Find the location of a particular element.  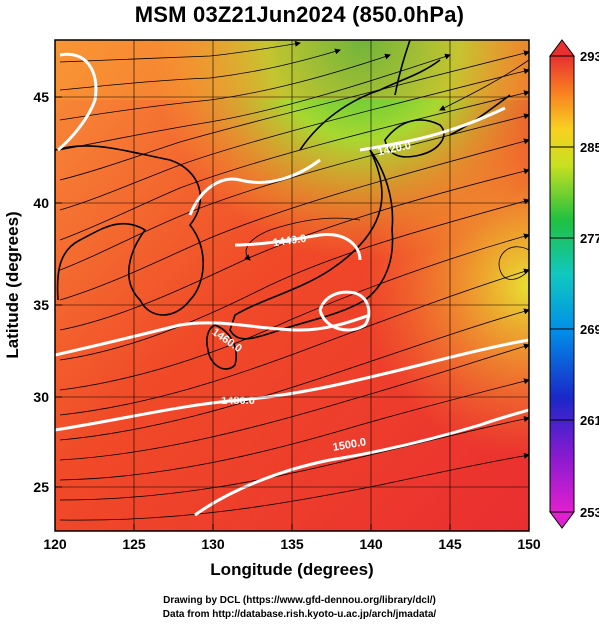

y-tick-marks is located at coordinates (58, 292).